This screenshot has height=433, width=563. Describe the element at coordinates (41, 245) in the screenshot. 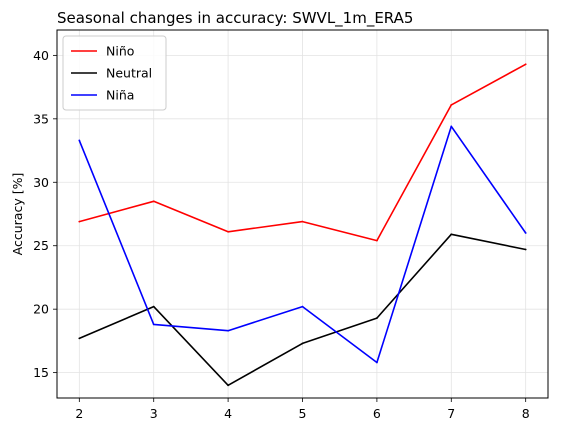

I see `y-tick-label: 25` at that location.